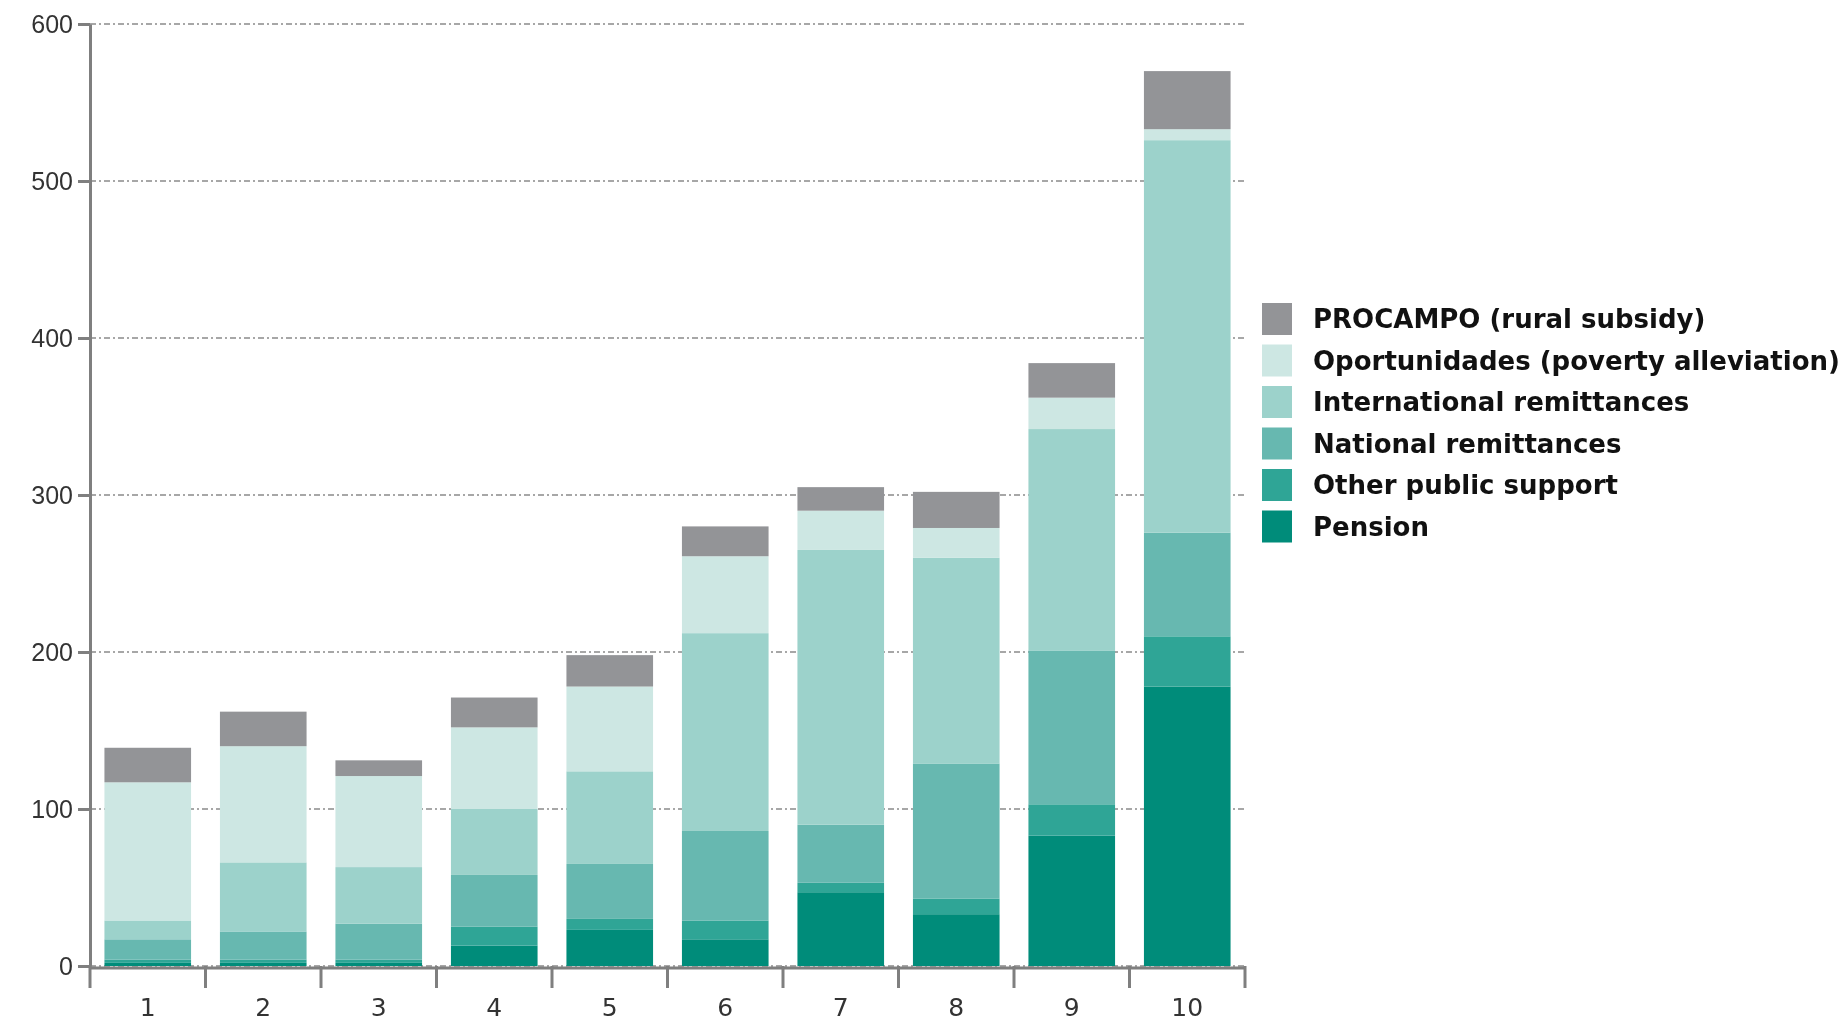  Describe the element at coordinates (52, 23) in the screenshot. I see `y-tick-label: 600` at that location.